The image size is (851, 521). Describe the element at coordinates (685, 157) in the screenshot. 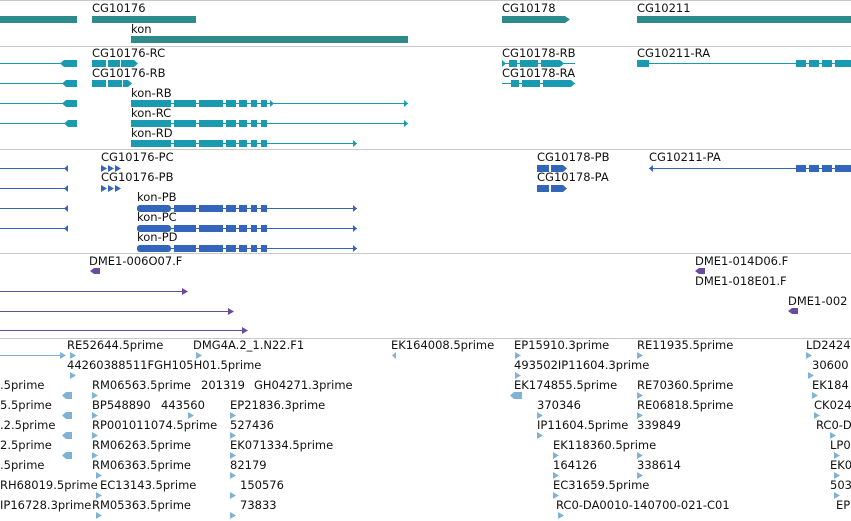

I see `protein-label: CG10211-PA` at that location.